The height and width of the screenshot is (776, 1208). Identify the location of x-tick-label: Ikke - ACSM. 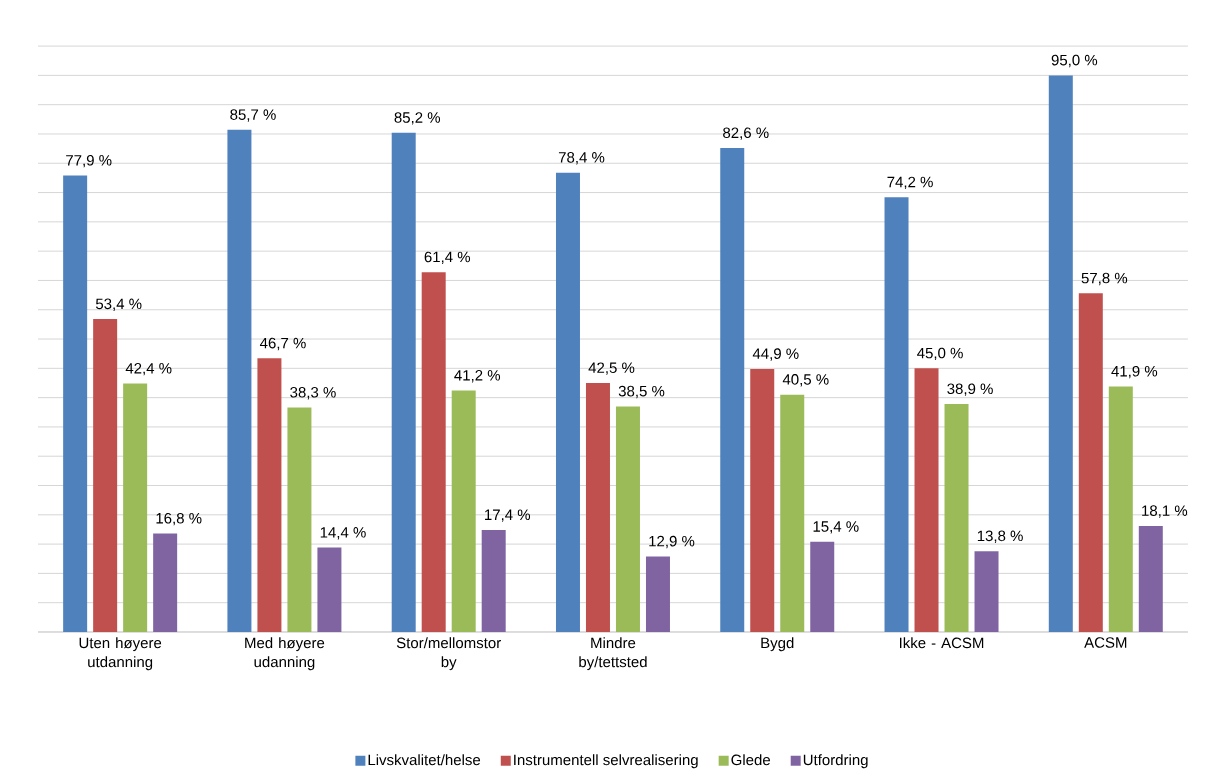
(941, 643).